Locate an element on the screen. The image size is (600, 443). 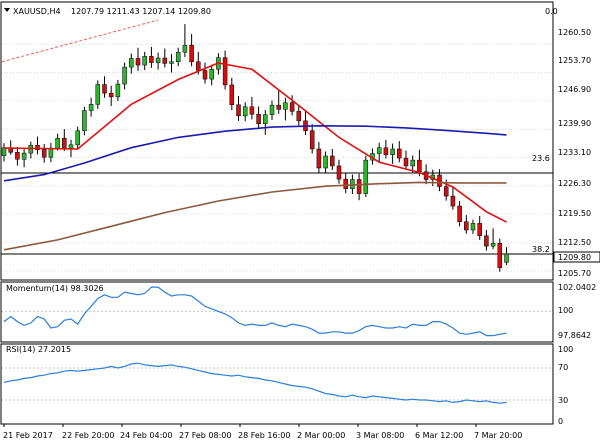
trendline is located at coordinates (80, 41).